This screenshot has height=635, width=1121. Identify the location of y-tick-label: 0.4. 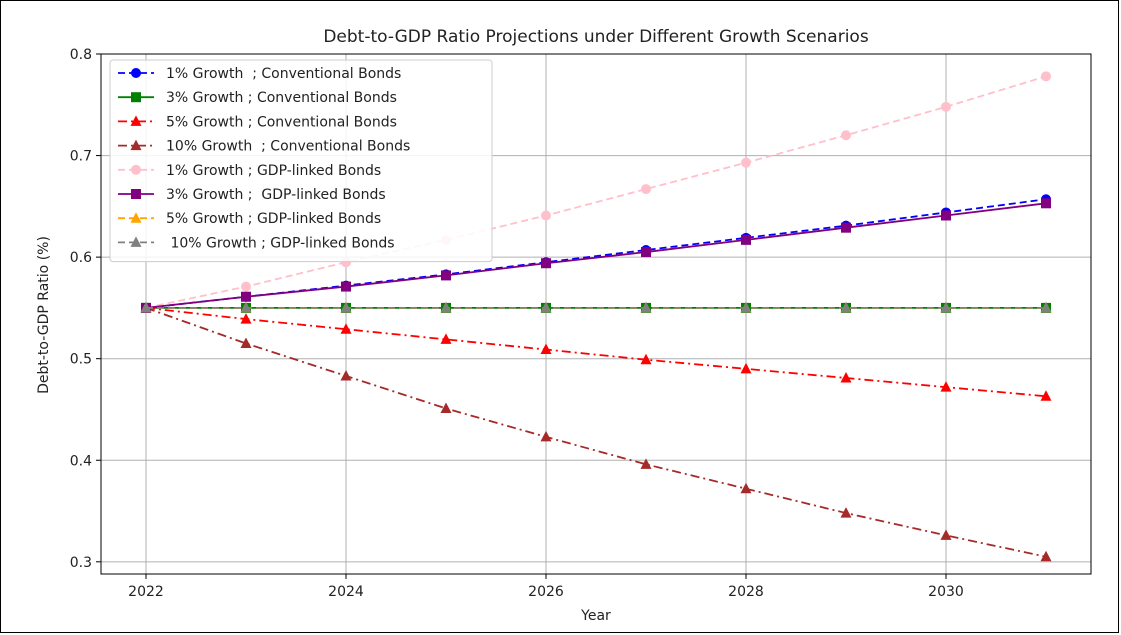
(81, 461).